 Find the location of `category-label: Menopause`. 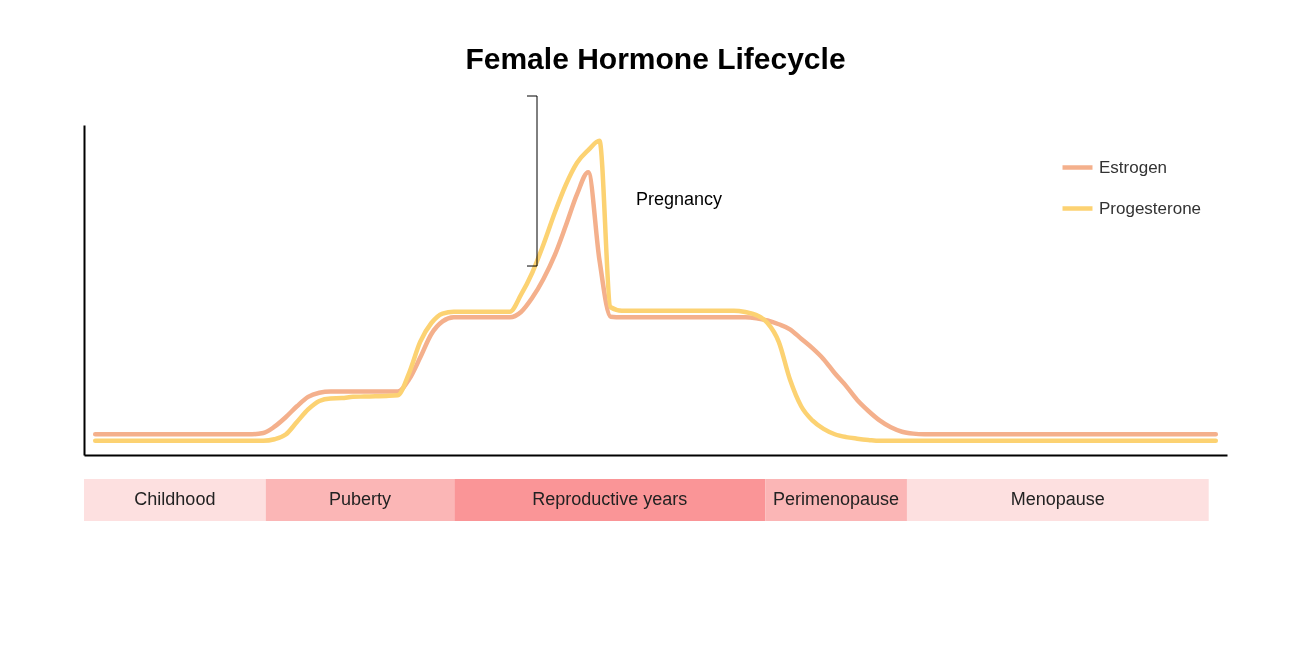

category-label: Menopause is located at coordinates (1057, 499).